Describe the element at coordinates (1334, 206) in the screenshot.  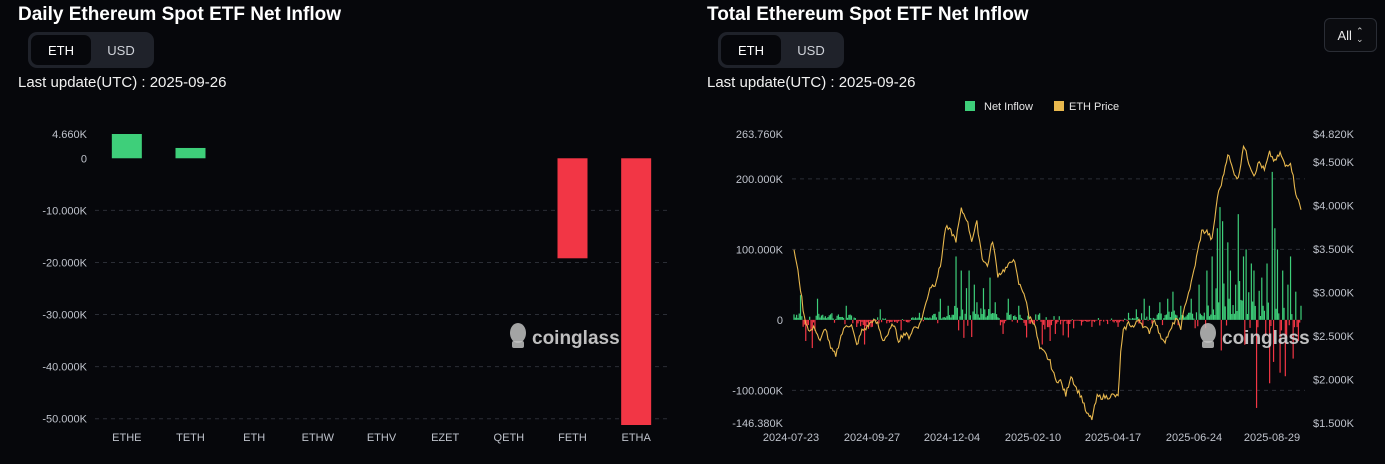
I see `right-y-right-tick-label: $4.000K` at that location.